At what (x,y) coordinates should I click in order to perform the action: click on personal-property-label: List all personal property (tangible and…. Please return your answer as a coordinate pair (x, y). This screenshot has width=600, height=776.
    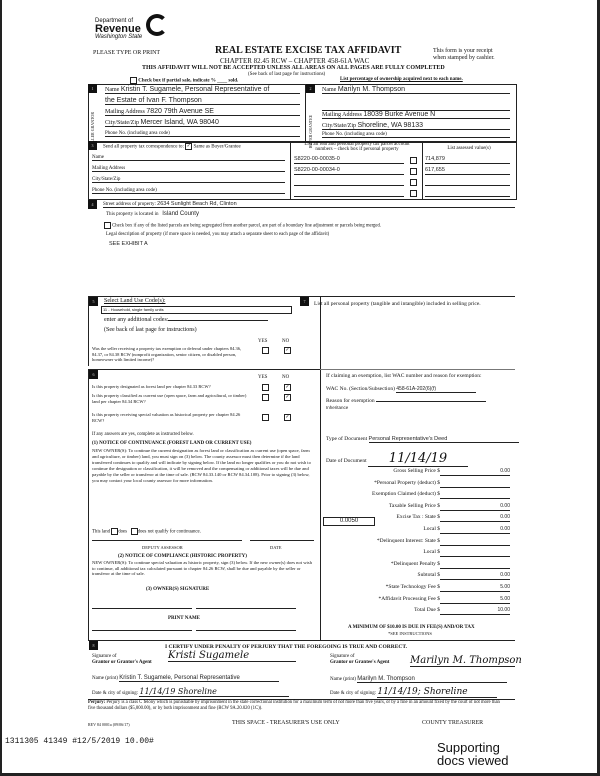
    Looking at the image, I should click on (397, 304).